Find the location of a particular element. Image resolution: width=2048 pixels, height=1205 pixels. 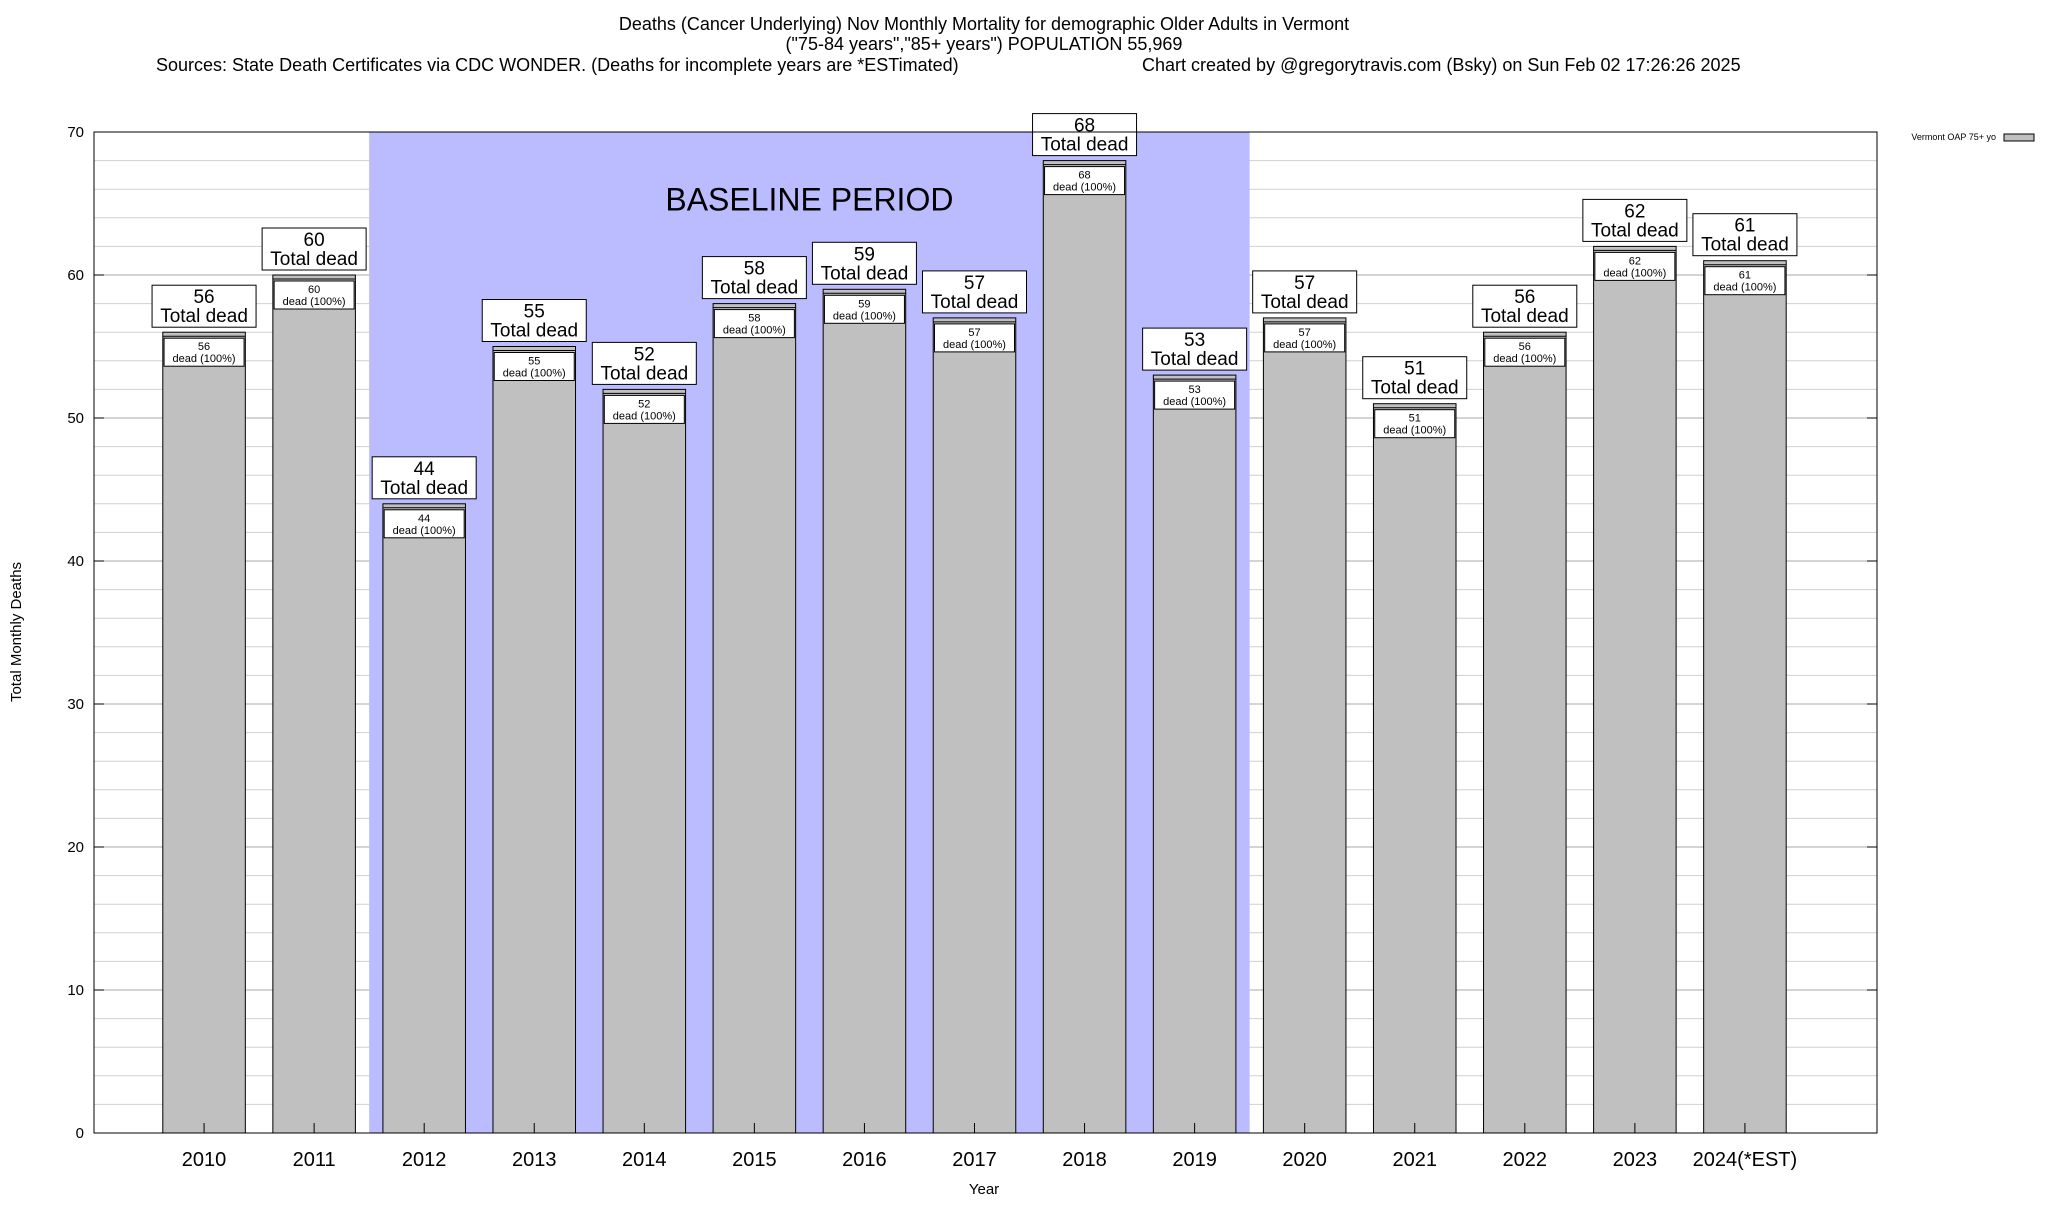

y-tick-label: 40 is located at coordinates (75, 561).